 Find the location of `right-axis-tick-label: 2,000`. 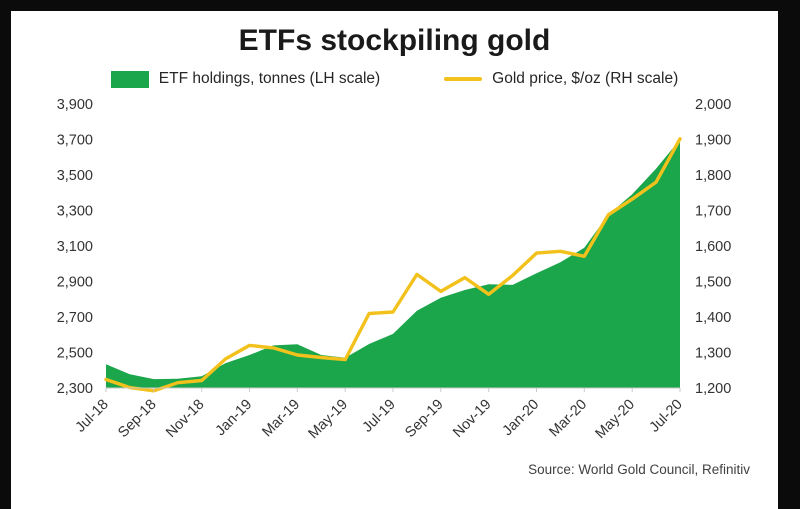

right-axis-tick-label: 2,000 is located at coordinates (713, 105).